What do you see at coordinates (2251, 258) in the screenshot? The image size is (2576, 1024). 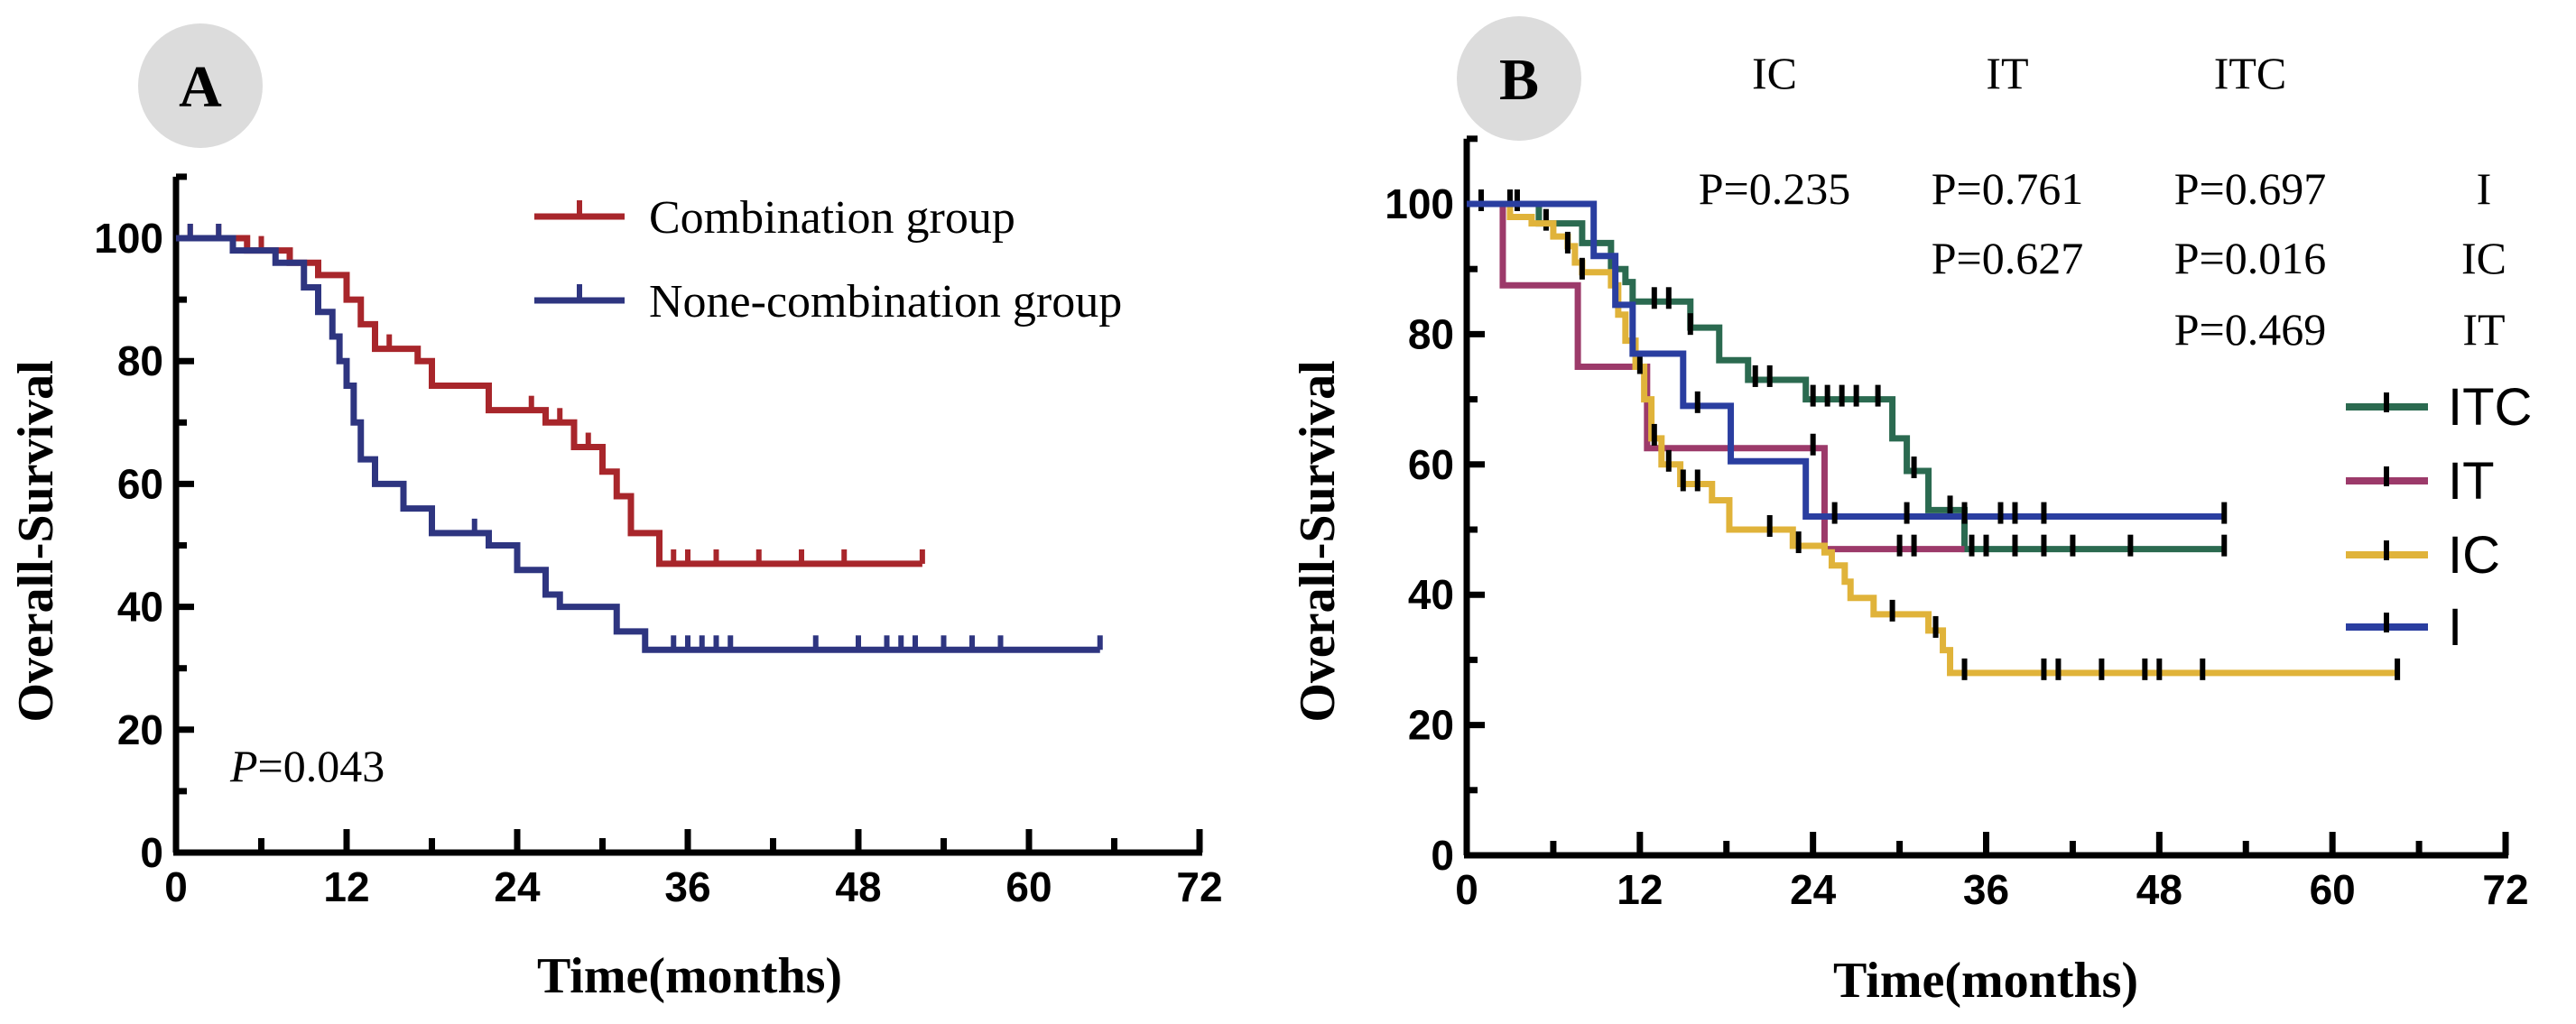 I see `pvalue-cell: P=0.016` at bounding box center [2251, 258].